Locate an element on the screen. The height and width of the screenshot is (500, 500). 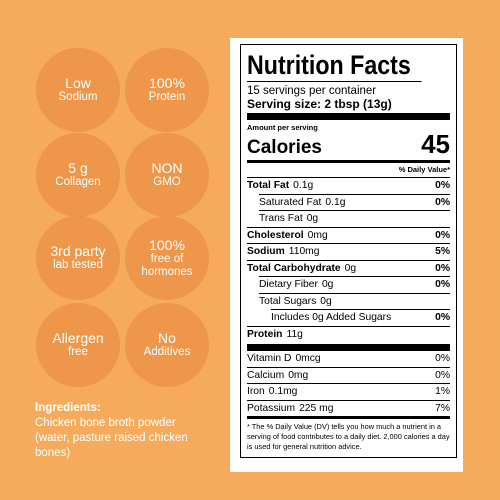
badge-line: Low is located at coordinates (78, 83).